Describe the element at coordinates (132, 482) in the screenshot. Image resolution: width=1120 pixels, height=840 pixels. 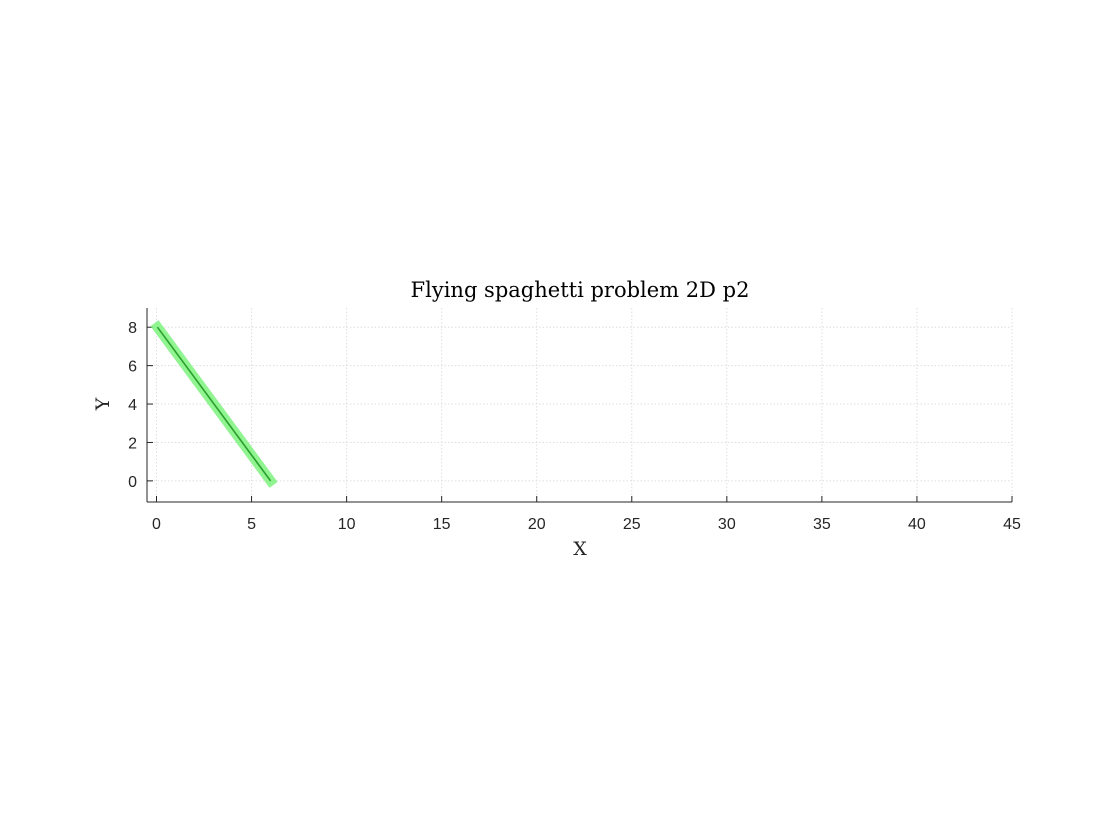
I see `y-tick-label-0: 0` at that location.